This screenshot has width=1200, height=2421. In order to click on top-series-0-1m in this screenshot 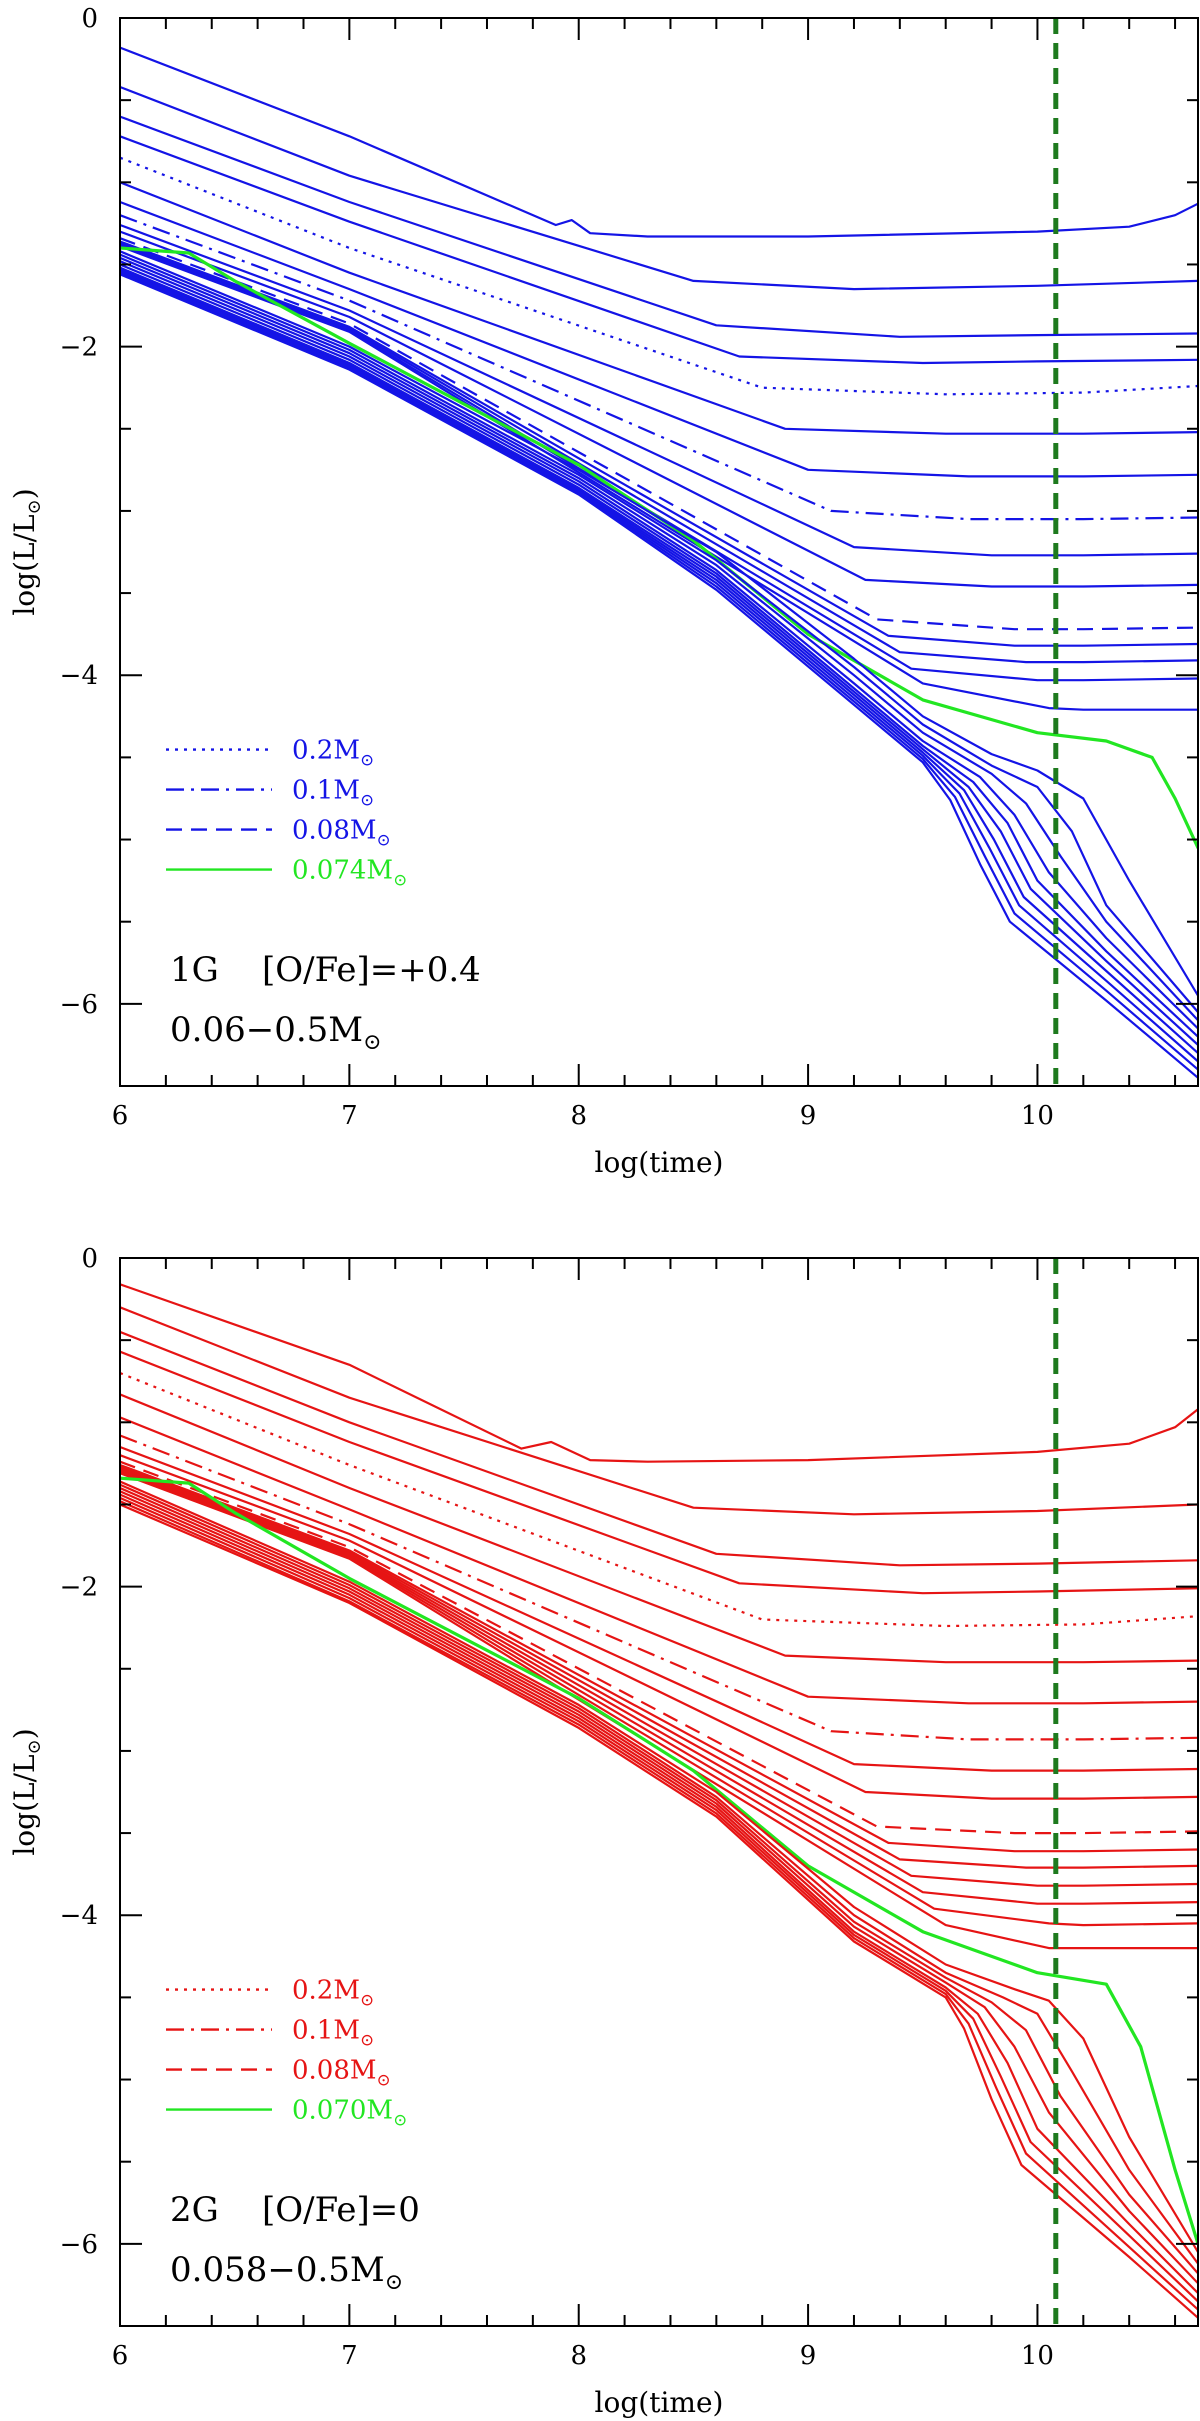, I will do `click(659, 367)`.